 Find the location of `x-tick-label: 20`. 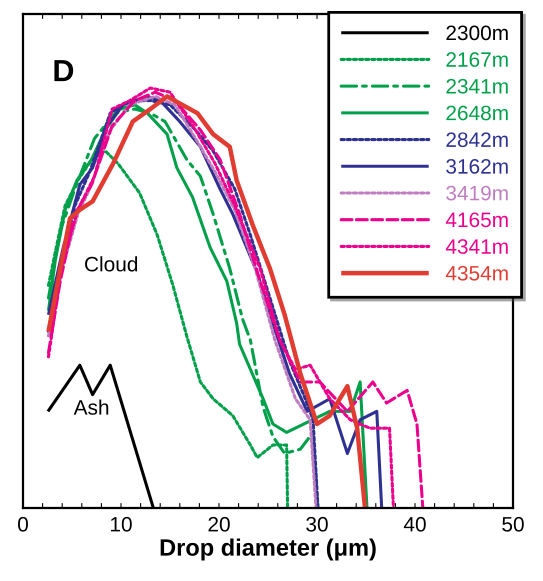

x-tick-label: 20 is located at coordinates (219, 524).